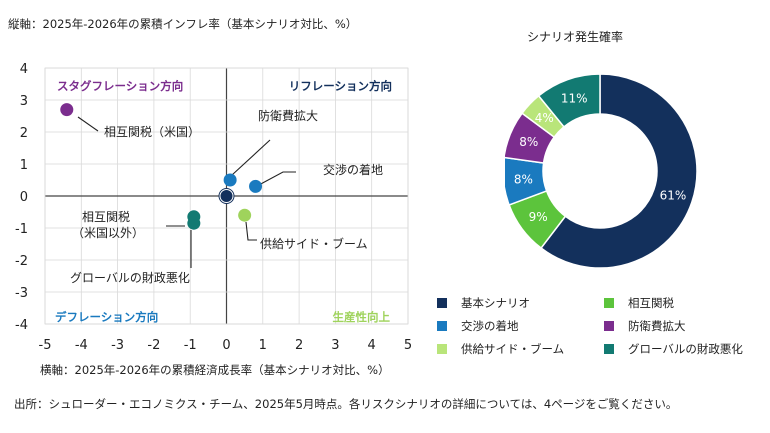  I want to click on y-tick-label: 1, so click(24, 165).